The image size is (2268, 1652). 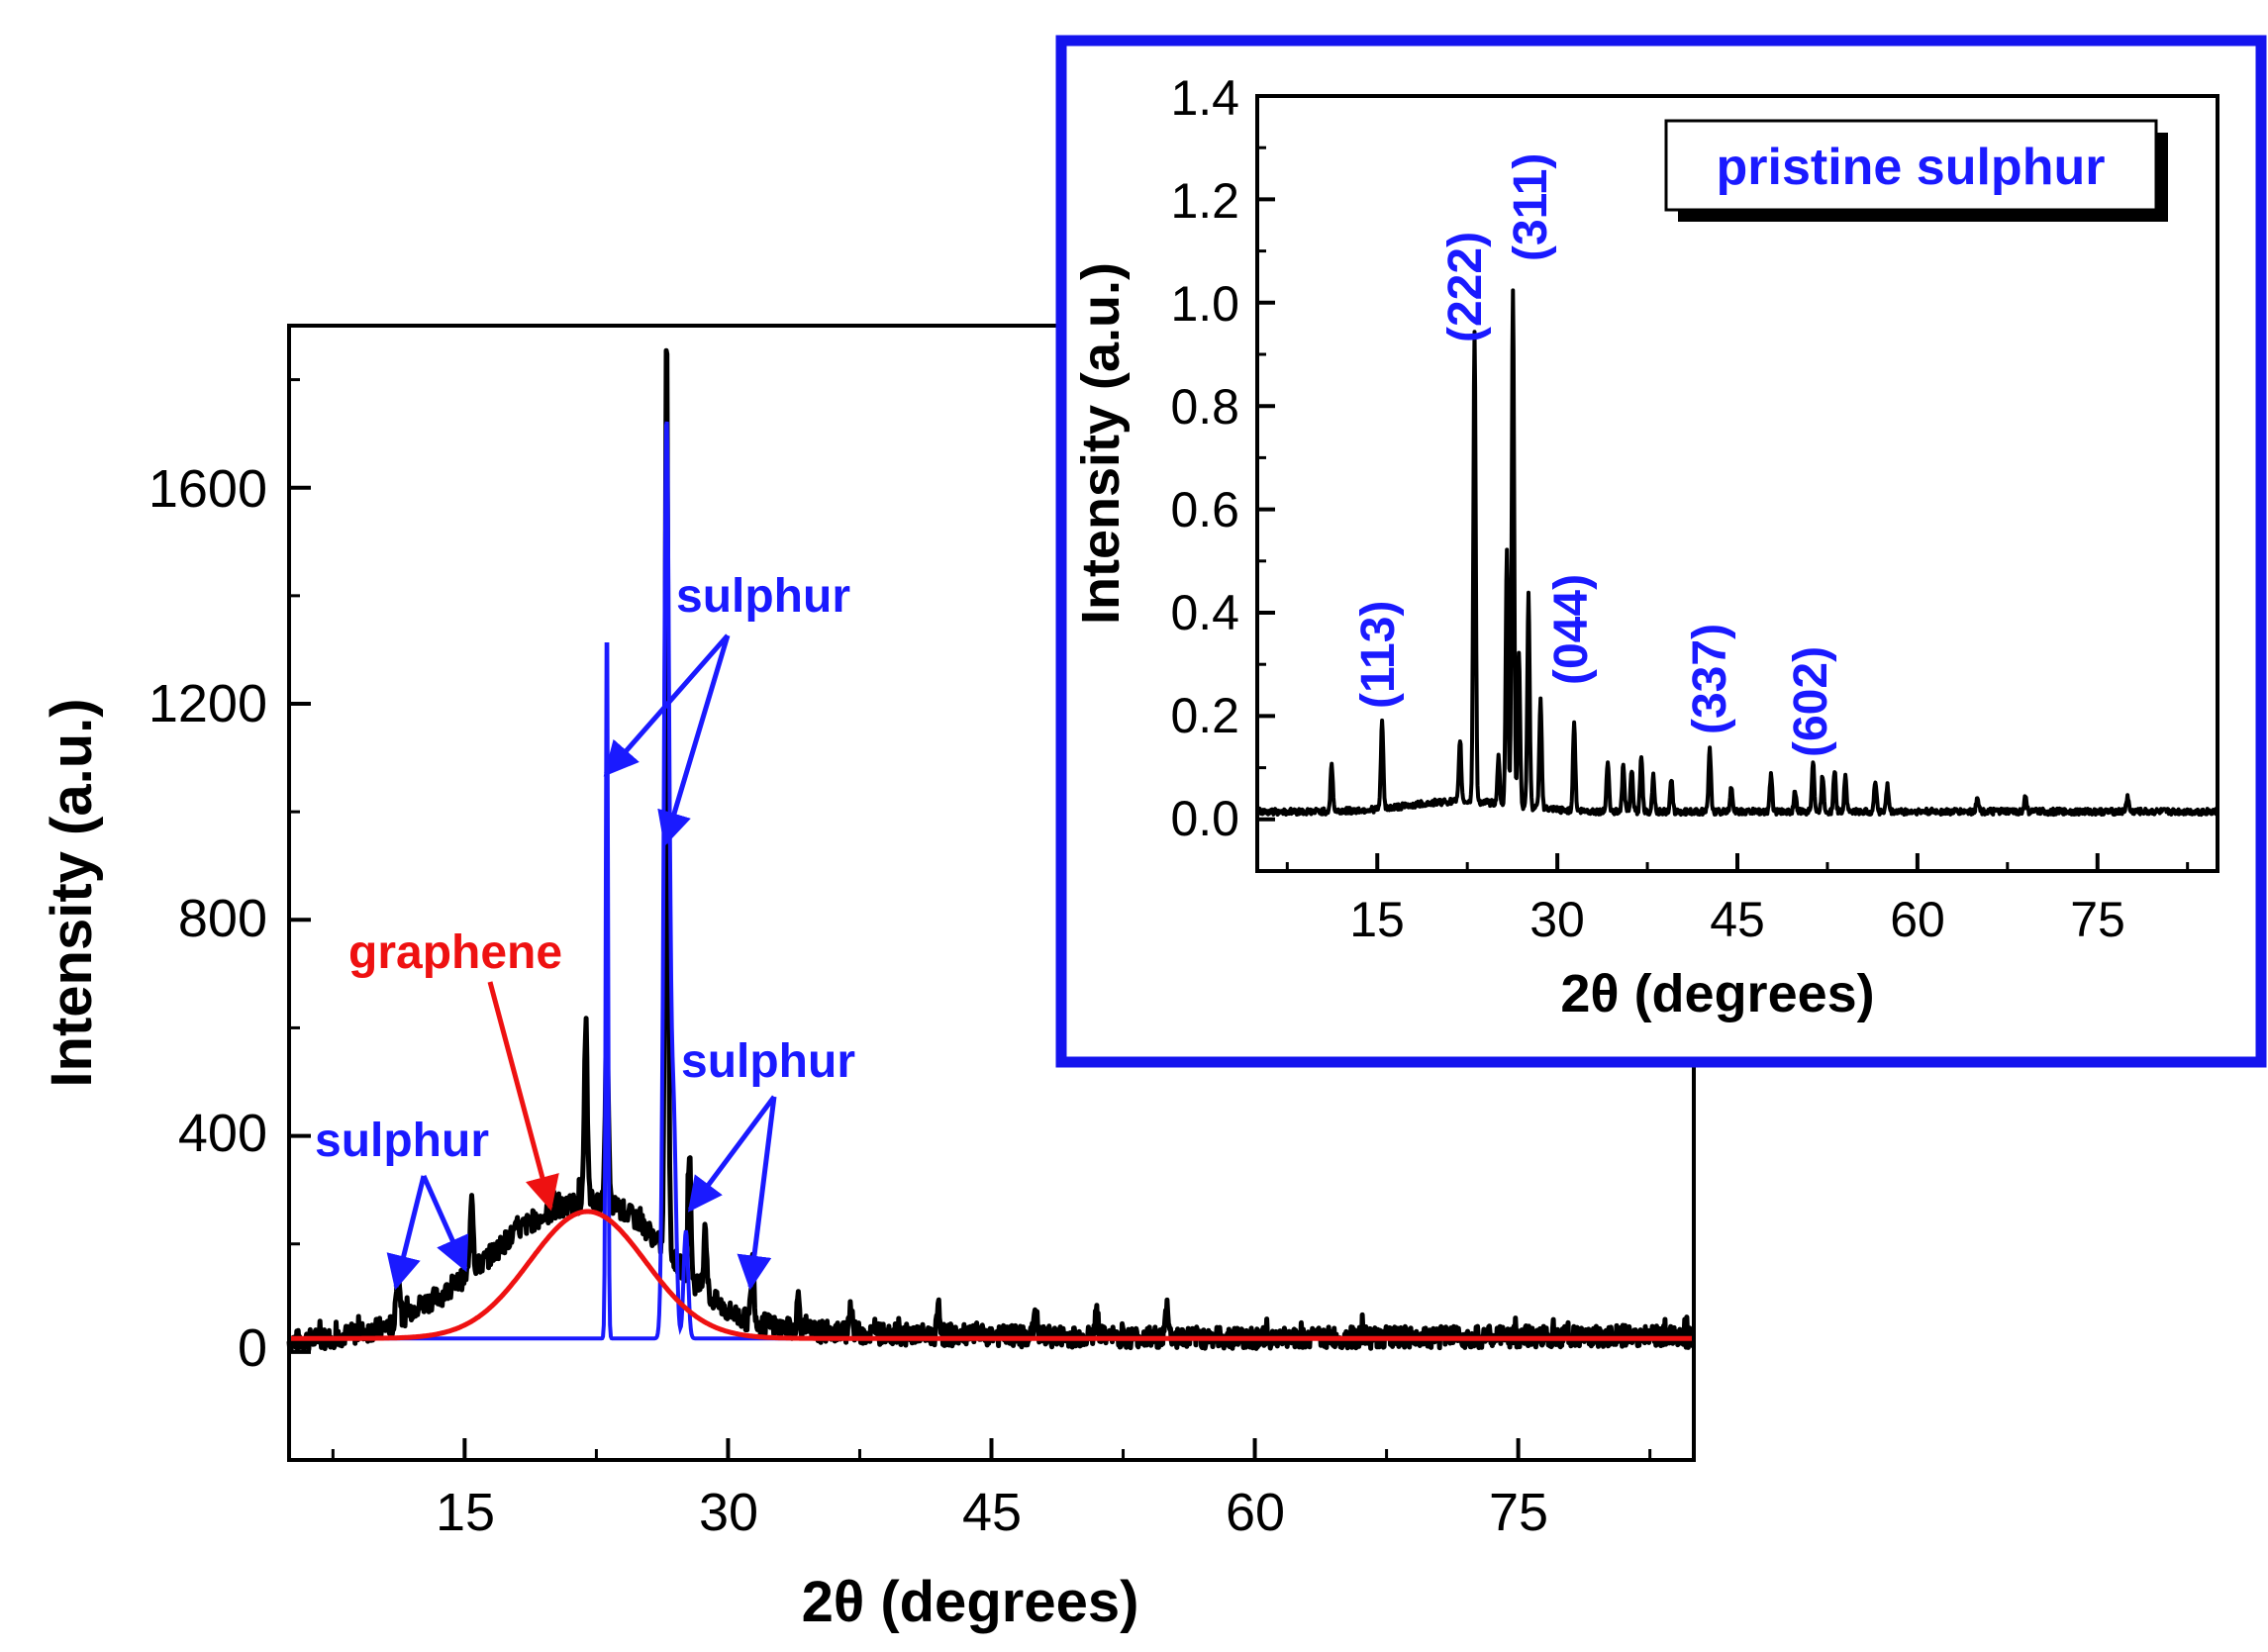 I want to click on main-y-tick-labels: 0 400 800 1200 1600, so click(x=207, y=918).